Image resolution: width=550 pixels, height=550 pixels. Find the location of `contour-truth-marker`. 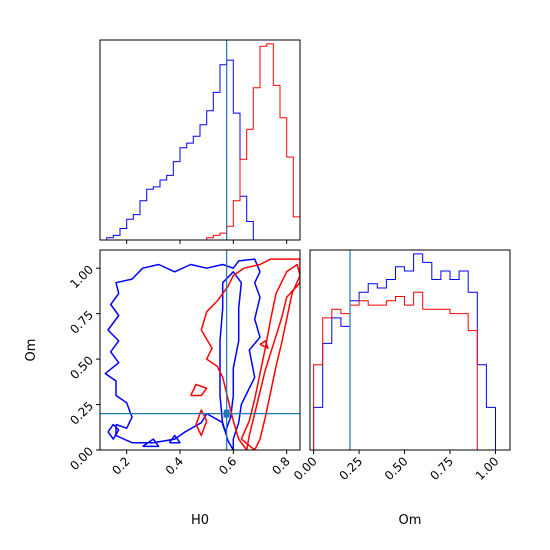

contour-truth-marker is located at coordinates (226, 413).